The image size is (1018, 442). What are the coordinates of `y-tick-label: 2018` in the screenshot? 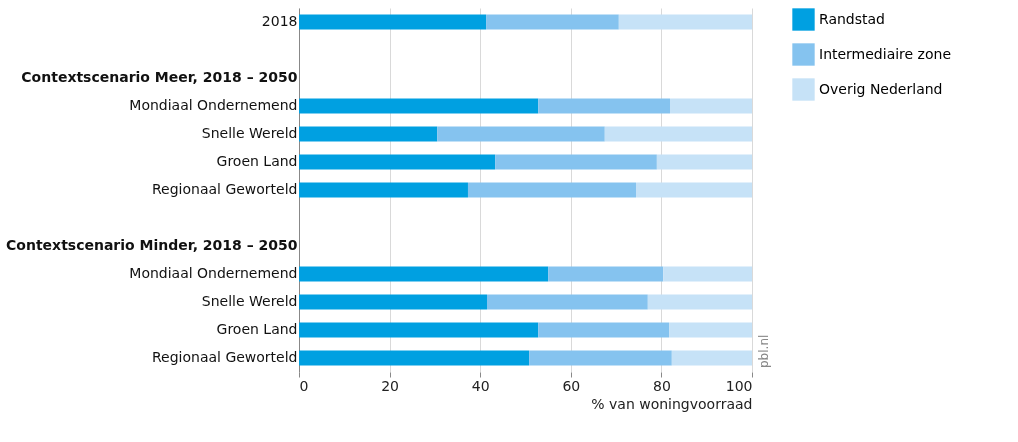 It's located at (279, 21).